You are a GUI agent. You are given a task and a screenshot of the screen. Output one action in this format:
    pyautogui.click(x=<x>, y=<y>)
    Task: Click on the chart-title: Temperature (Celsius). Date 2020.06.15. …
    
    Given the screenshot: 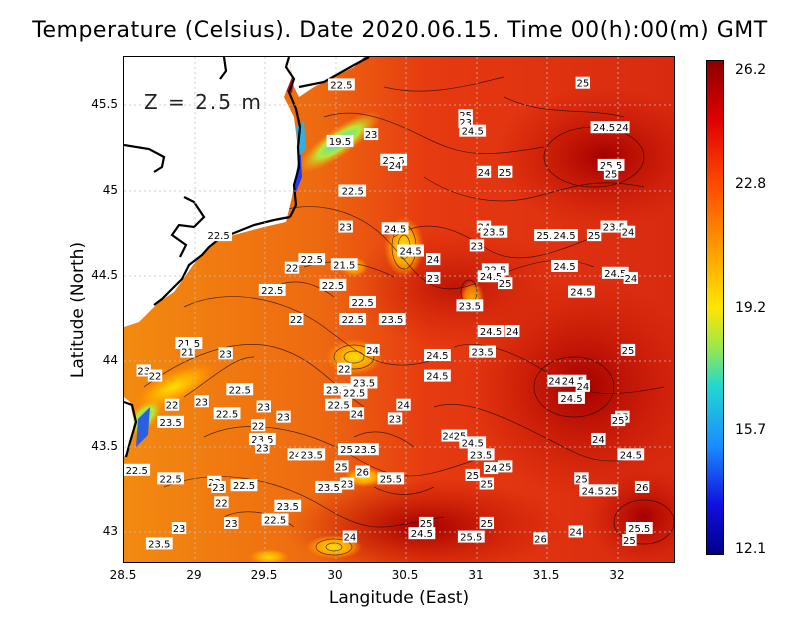 What is the action you would take?
    pyautogui.click(x=400, y=30)
    